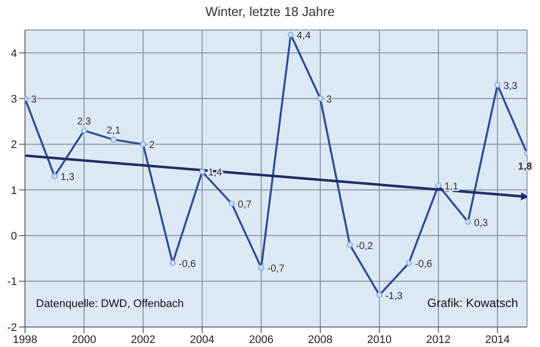 The image size is (540, 347). What do you see at coordinates (12, 282) in the screenshot?
I see `y-tick-label: -1` at bounding box center [12, 282].